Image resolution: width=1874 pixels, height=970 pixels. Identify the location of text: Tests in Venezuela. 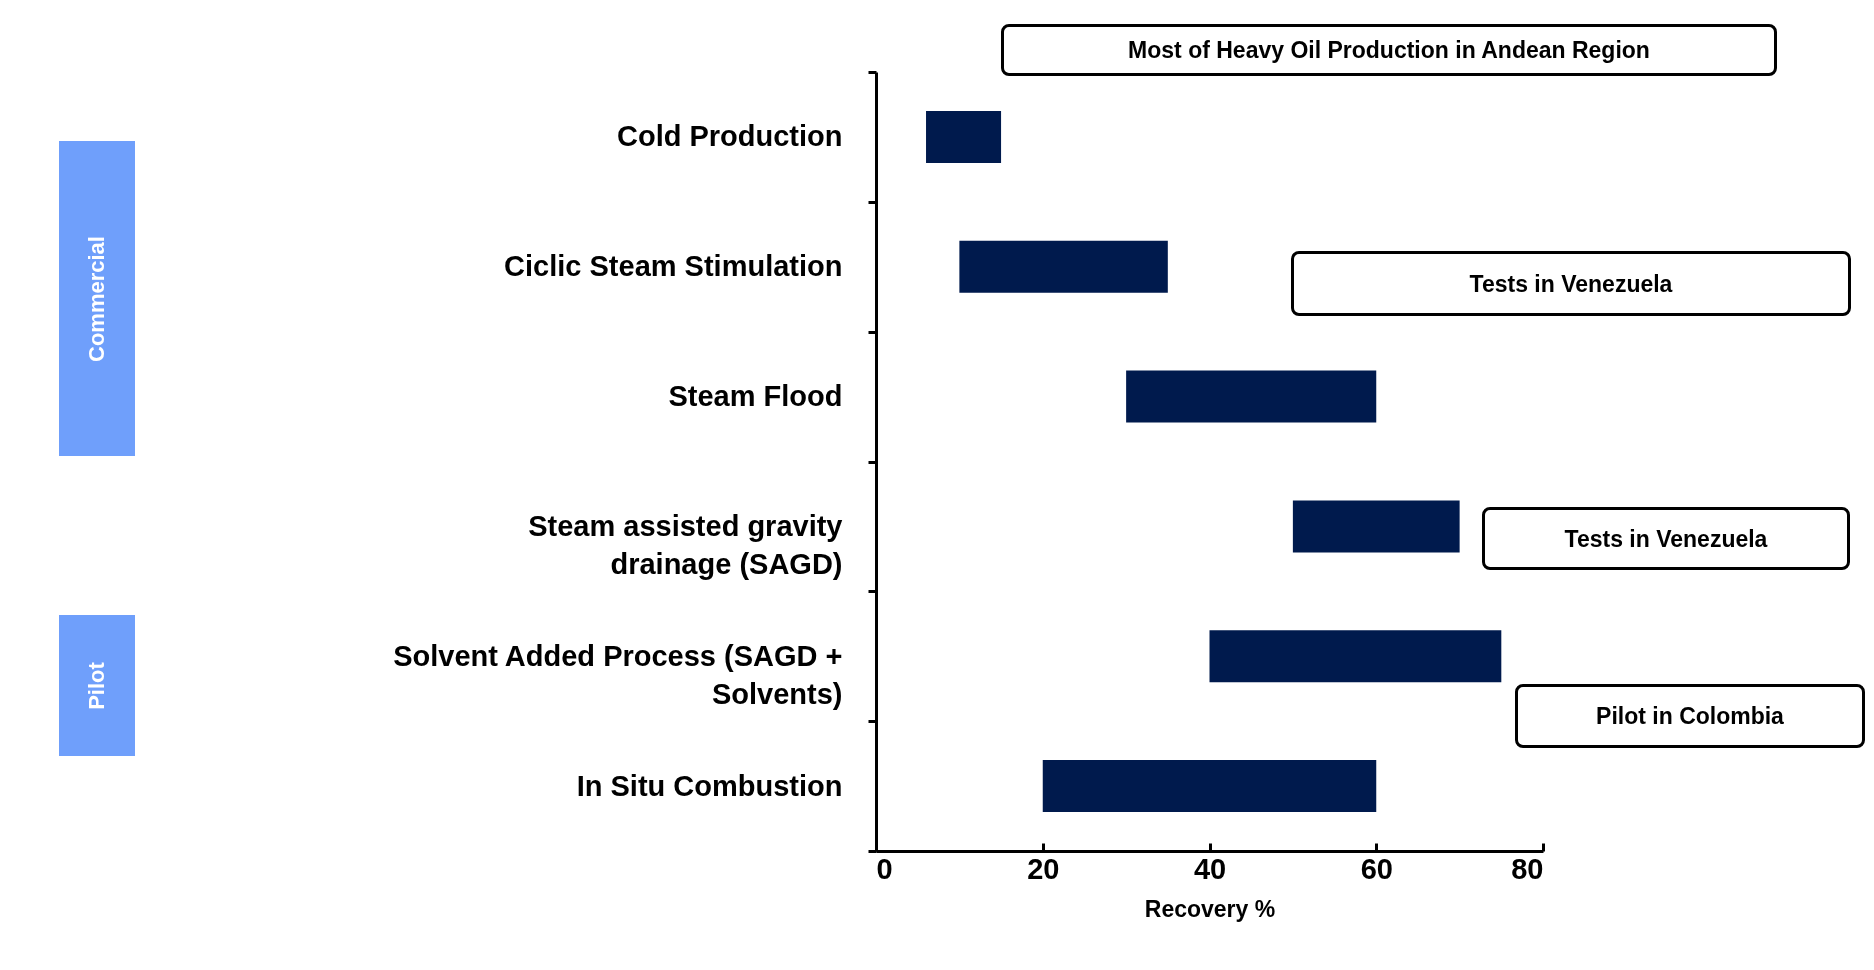
(1666, 538).